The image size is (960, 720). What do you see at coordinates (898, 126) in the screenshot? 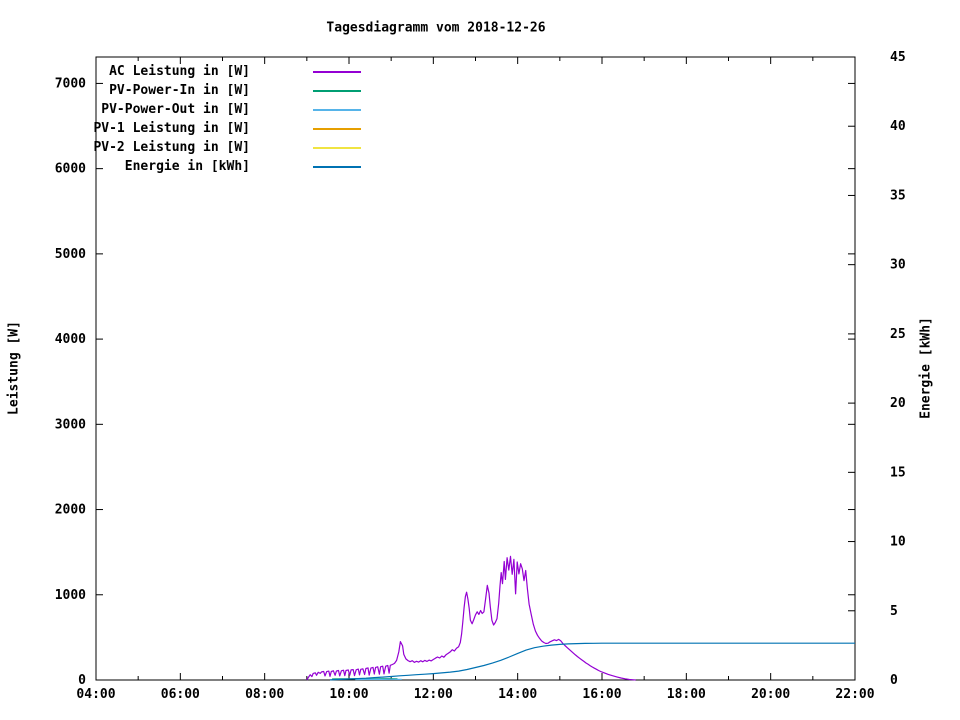
I see `y2-tick-label: 40` at bounding box center [898, 126].